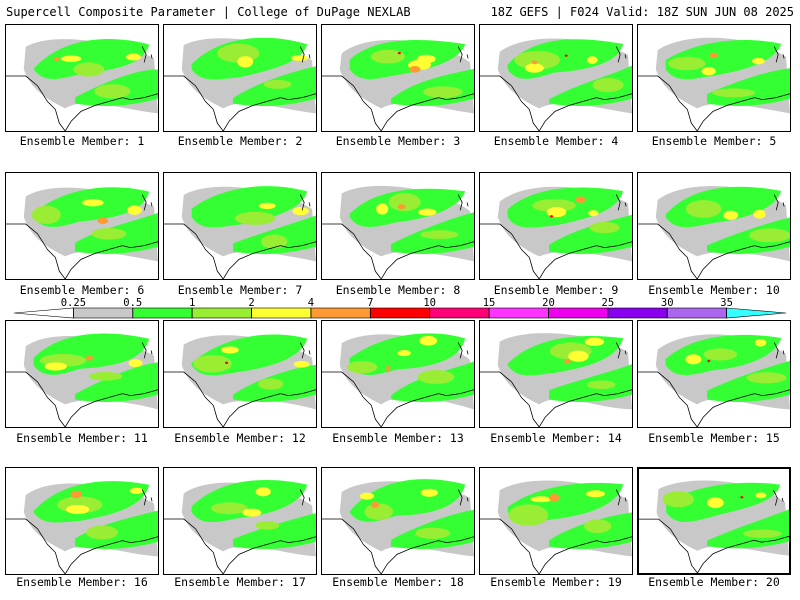  Describe the element at coordinates (192, 303) in the screenshot. I see `colorbar-tick-label: 1` at that location.